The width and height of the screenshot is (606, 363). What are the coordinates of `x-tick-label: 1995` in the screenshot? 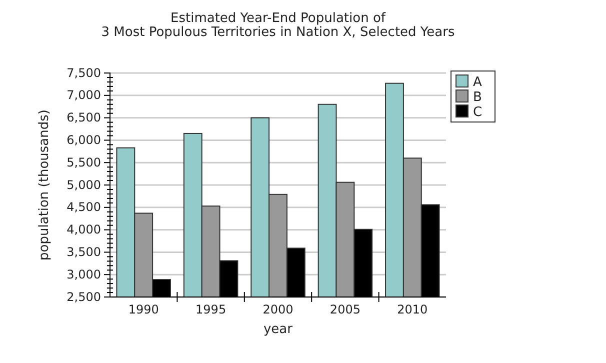 It's located at (211, 309).